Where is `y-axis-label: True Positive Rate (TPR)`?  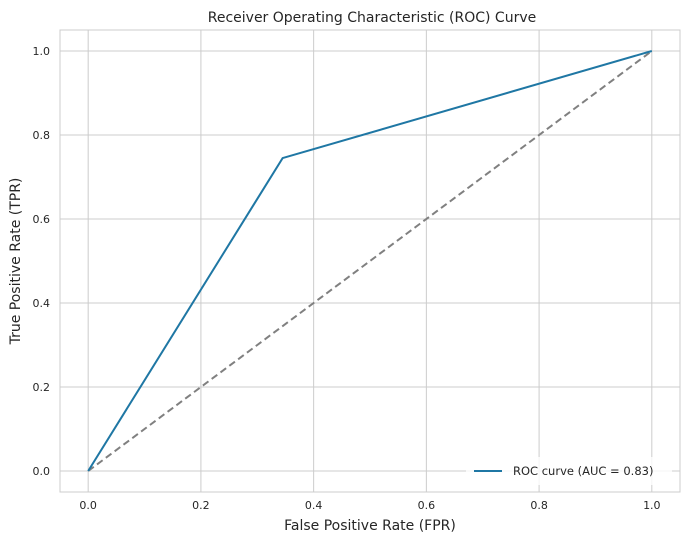
y-axis-label: True Positive Rate (TPR) is located at coordinates (16, 262).